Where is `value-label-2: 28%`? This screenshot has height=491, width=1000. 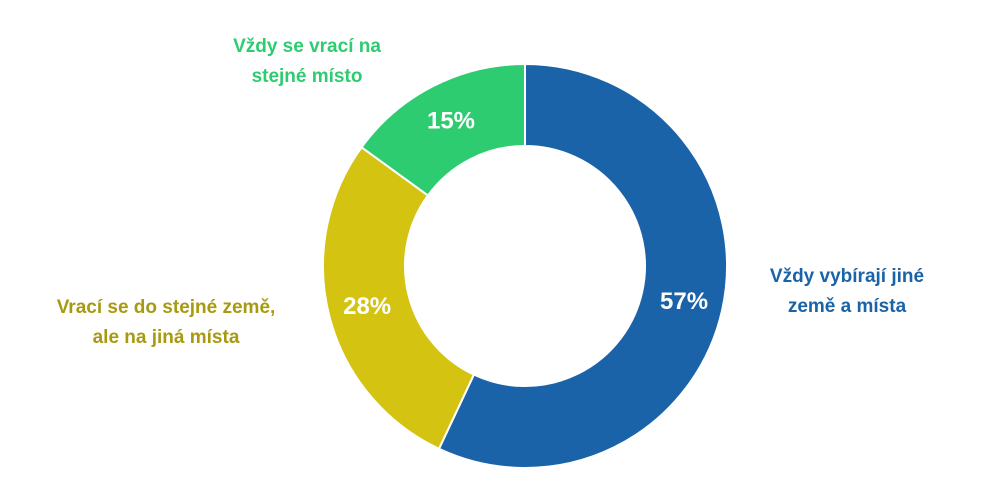 value-label-2: 28% is located at coordinates (367, 306).